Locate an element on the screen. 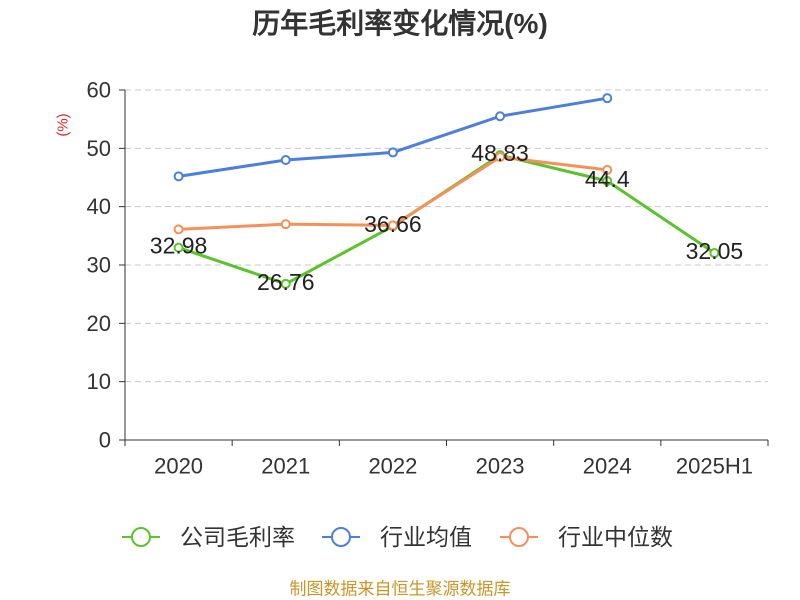 The image size is (800, 600). y-tick-label: 50 is located at coordinates (99, 148).